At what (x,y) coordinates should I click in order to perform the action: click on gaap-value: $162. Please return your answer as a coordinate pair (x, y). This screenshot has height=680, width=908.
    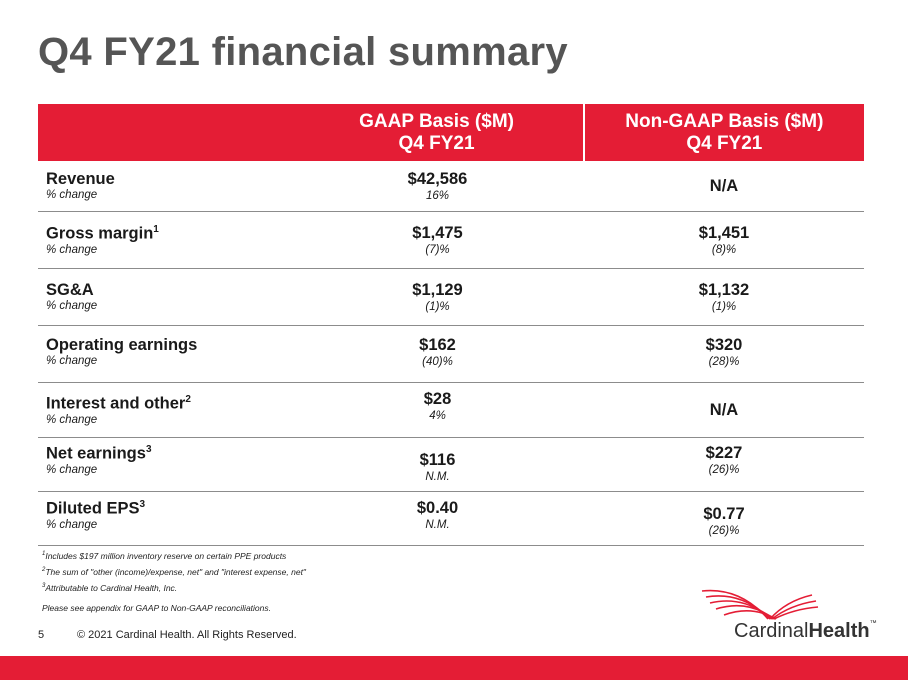
    Looking at the image, I should click on (437, 345).